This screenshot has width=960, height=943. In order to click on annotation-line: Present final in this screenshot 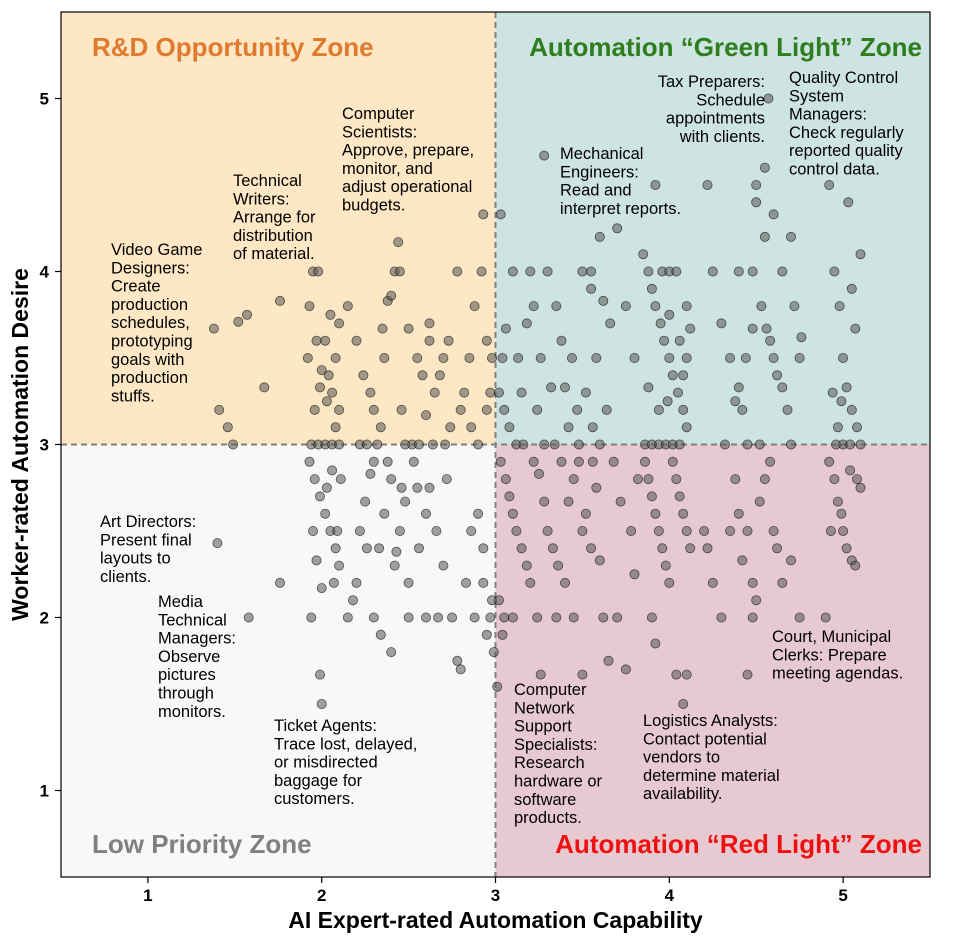, I will do `click(146, 540)`.